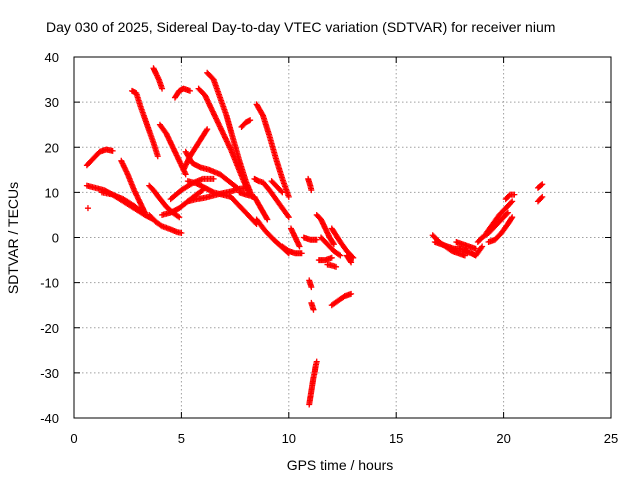  Describe the element at coordinates (52, 192) in the screenshot. I see `y-tick-label: 10` at that location.